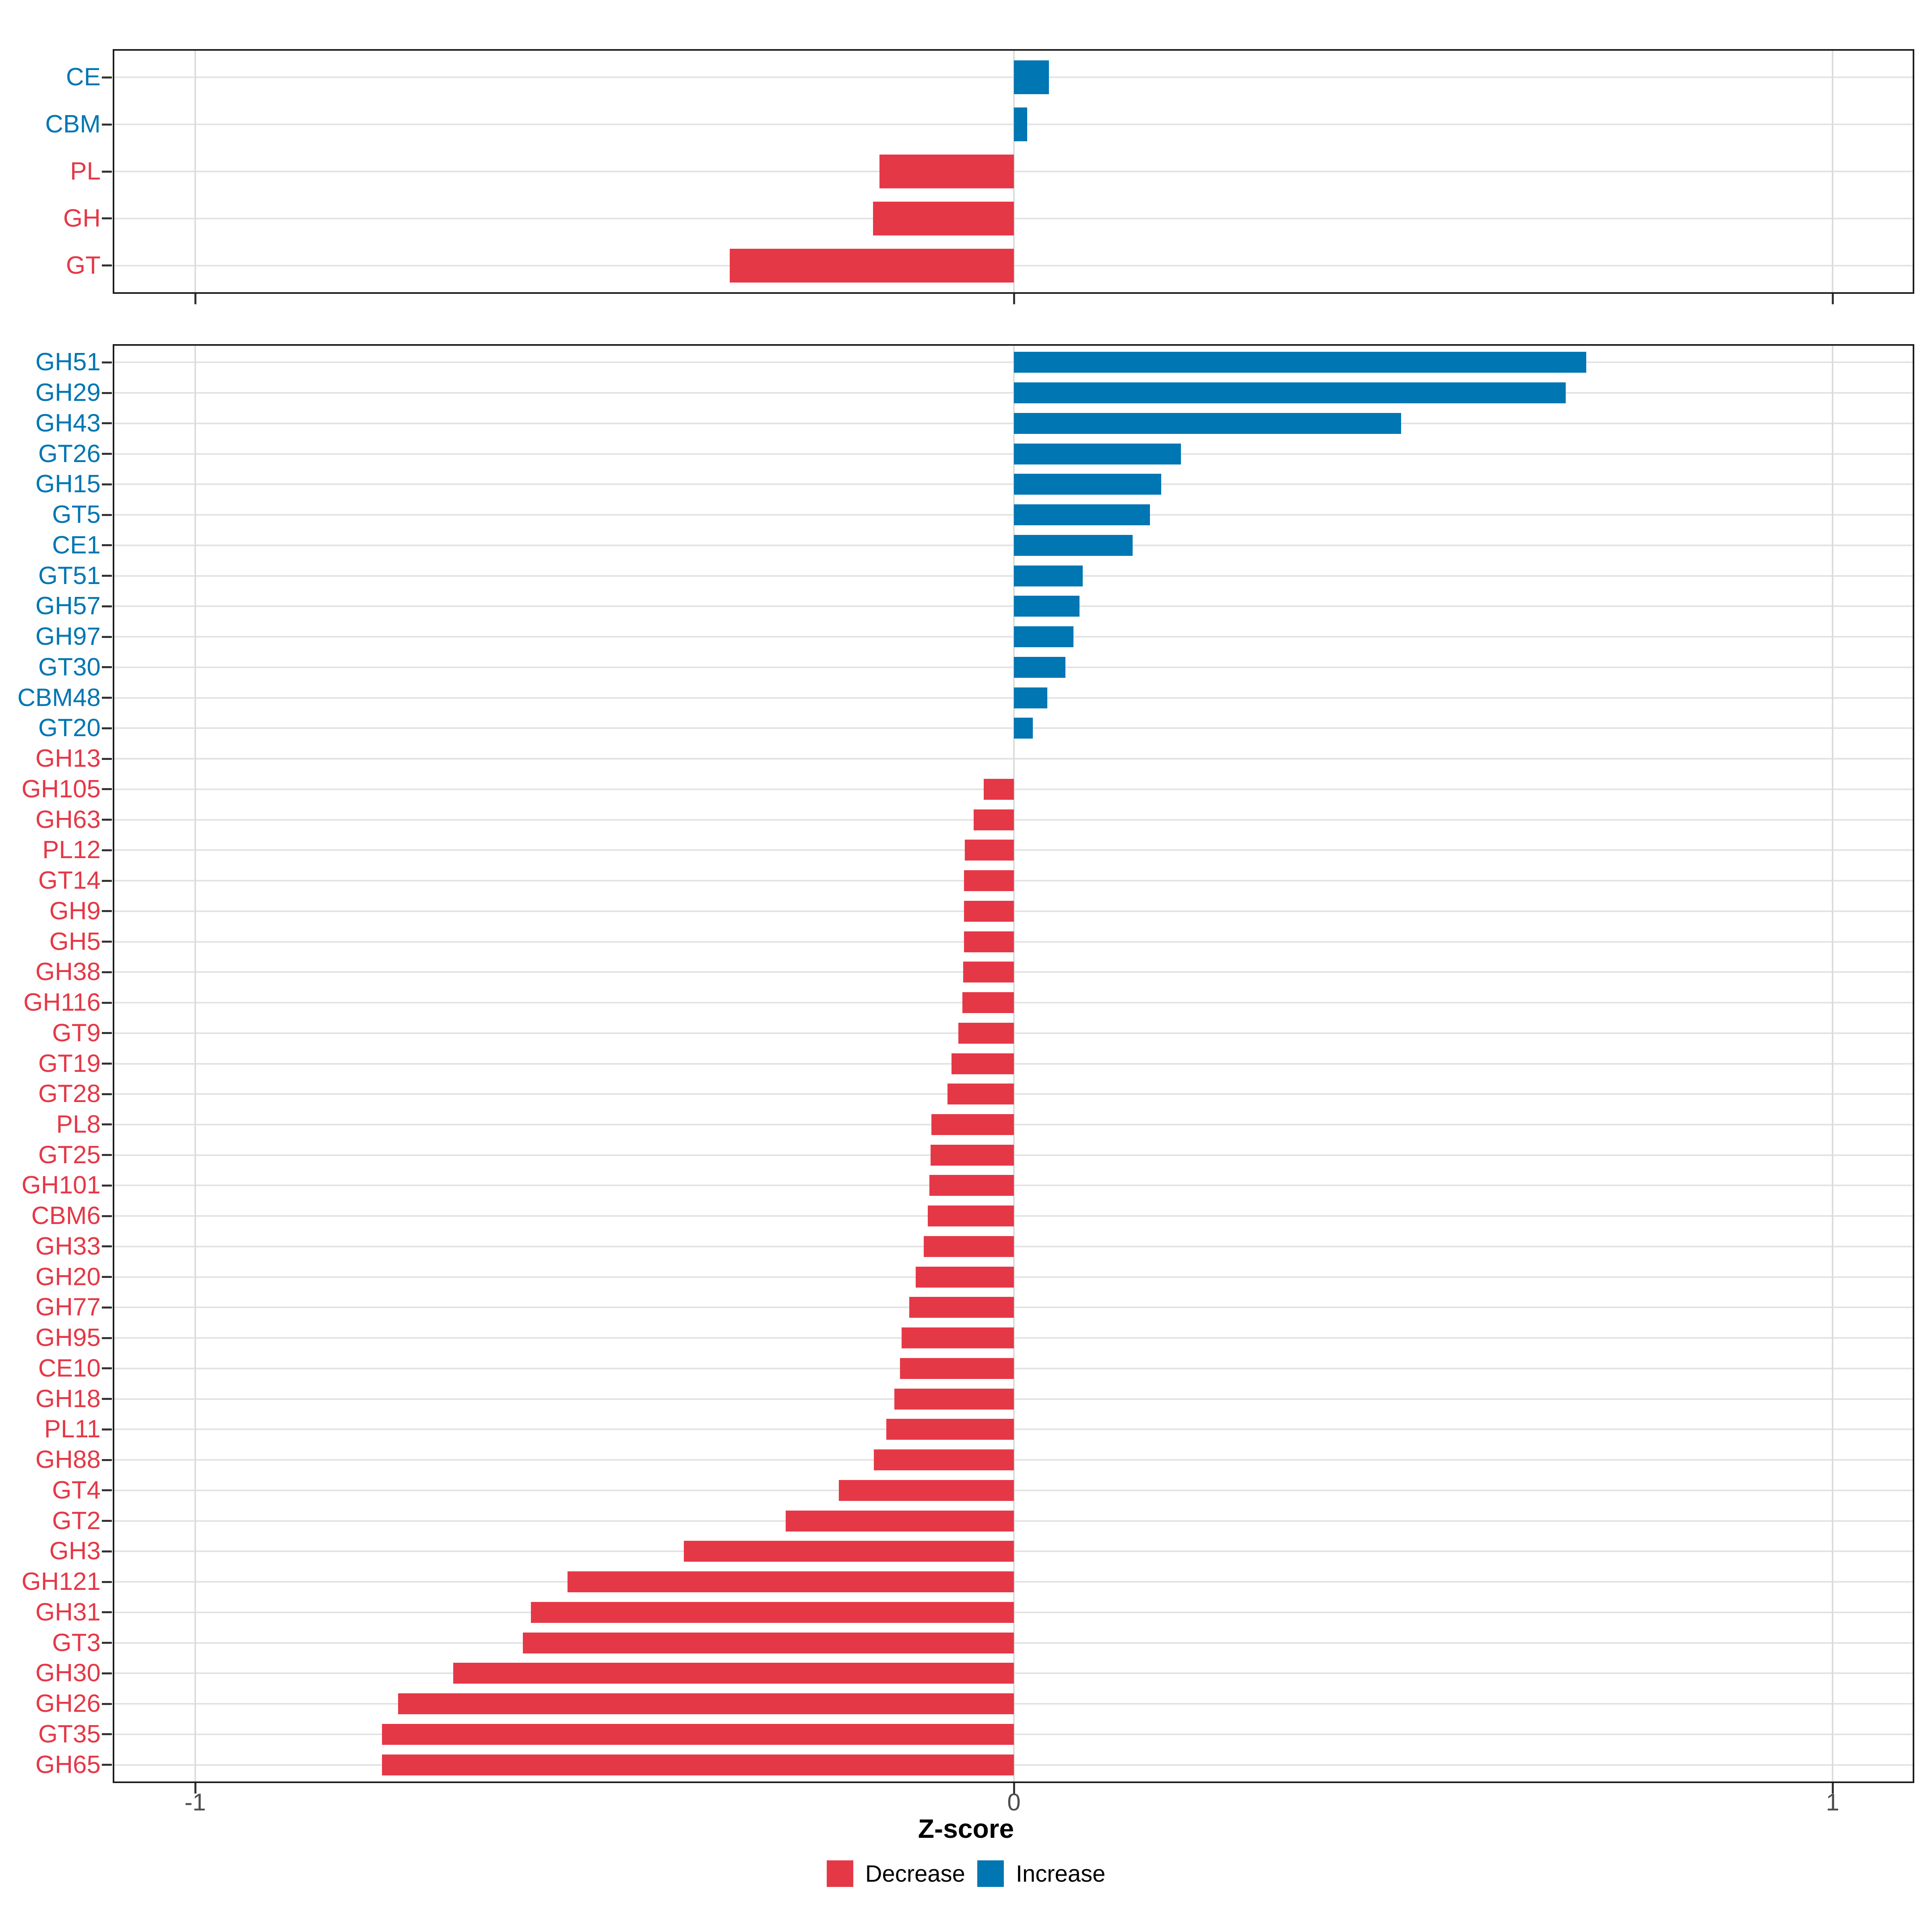 The height and width of the screenshot is (1932, 1932). What do you see at coordinates (66, 1216) in the screenshot?
I see `category-label-CBM6: CBM6` at bounding box center [66, 1216].